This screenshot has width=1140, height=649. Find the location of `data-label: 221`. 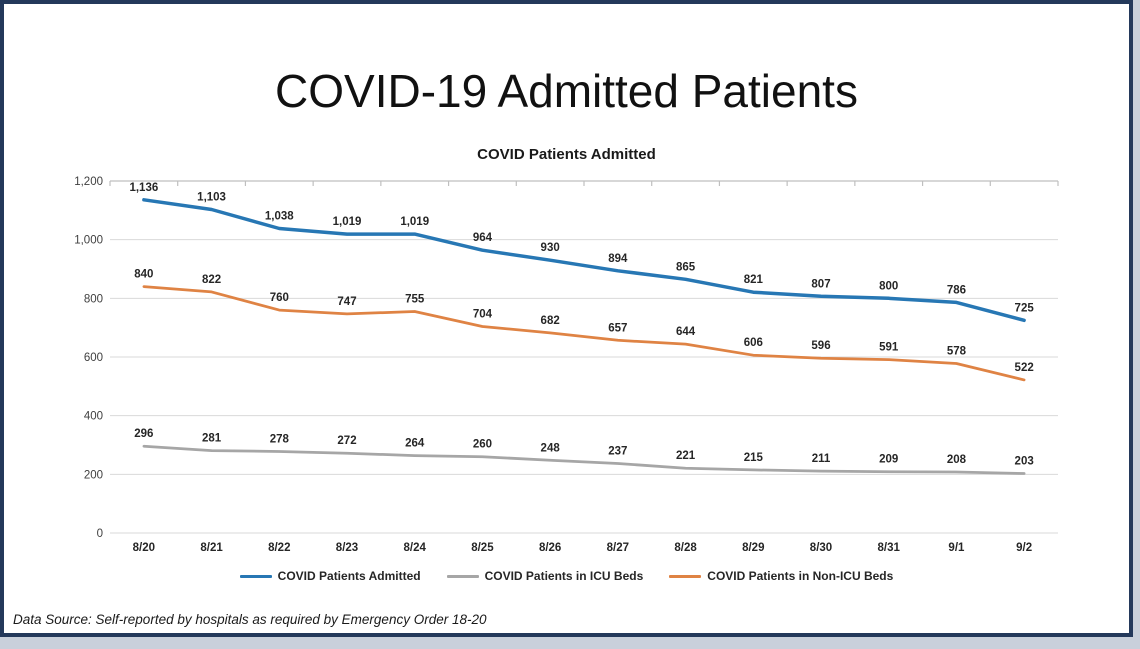

data-label: 221 is located at coordinates (686, 456).